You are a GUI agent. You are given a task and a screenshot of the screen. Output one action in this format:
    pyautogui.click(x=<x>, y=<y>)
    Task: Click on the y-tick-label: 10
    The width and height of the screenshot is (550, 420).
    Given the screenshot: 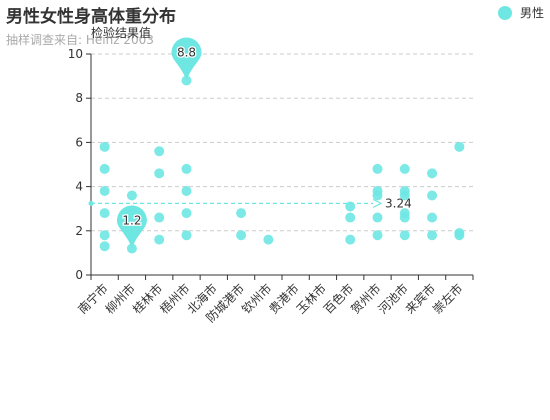 What is the action you would take?
    pyautogui.click(x=75, y=54)
    